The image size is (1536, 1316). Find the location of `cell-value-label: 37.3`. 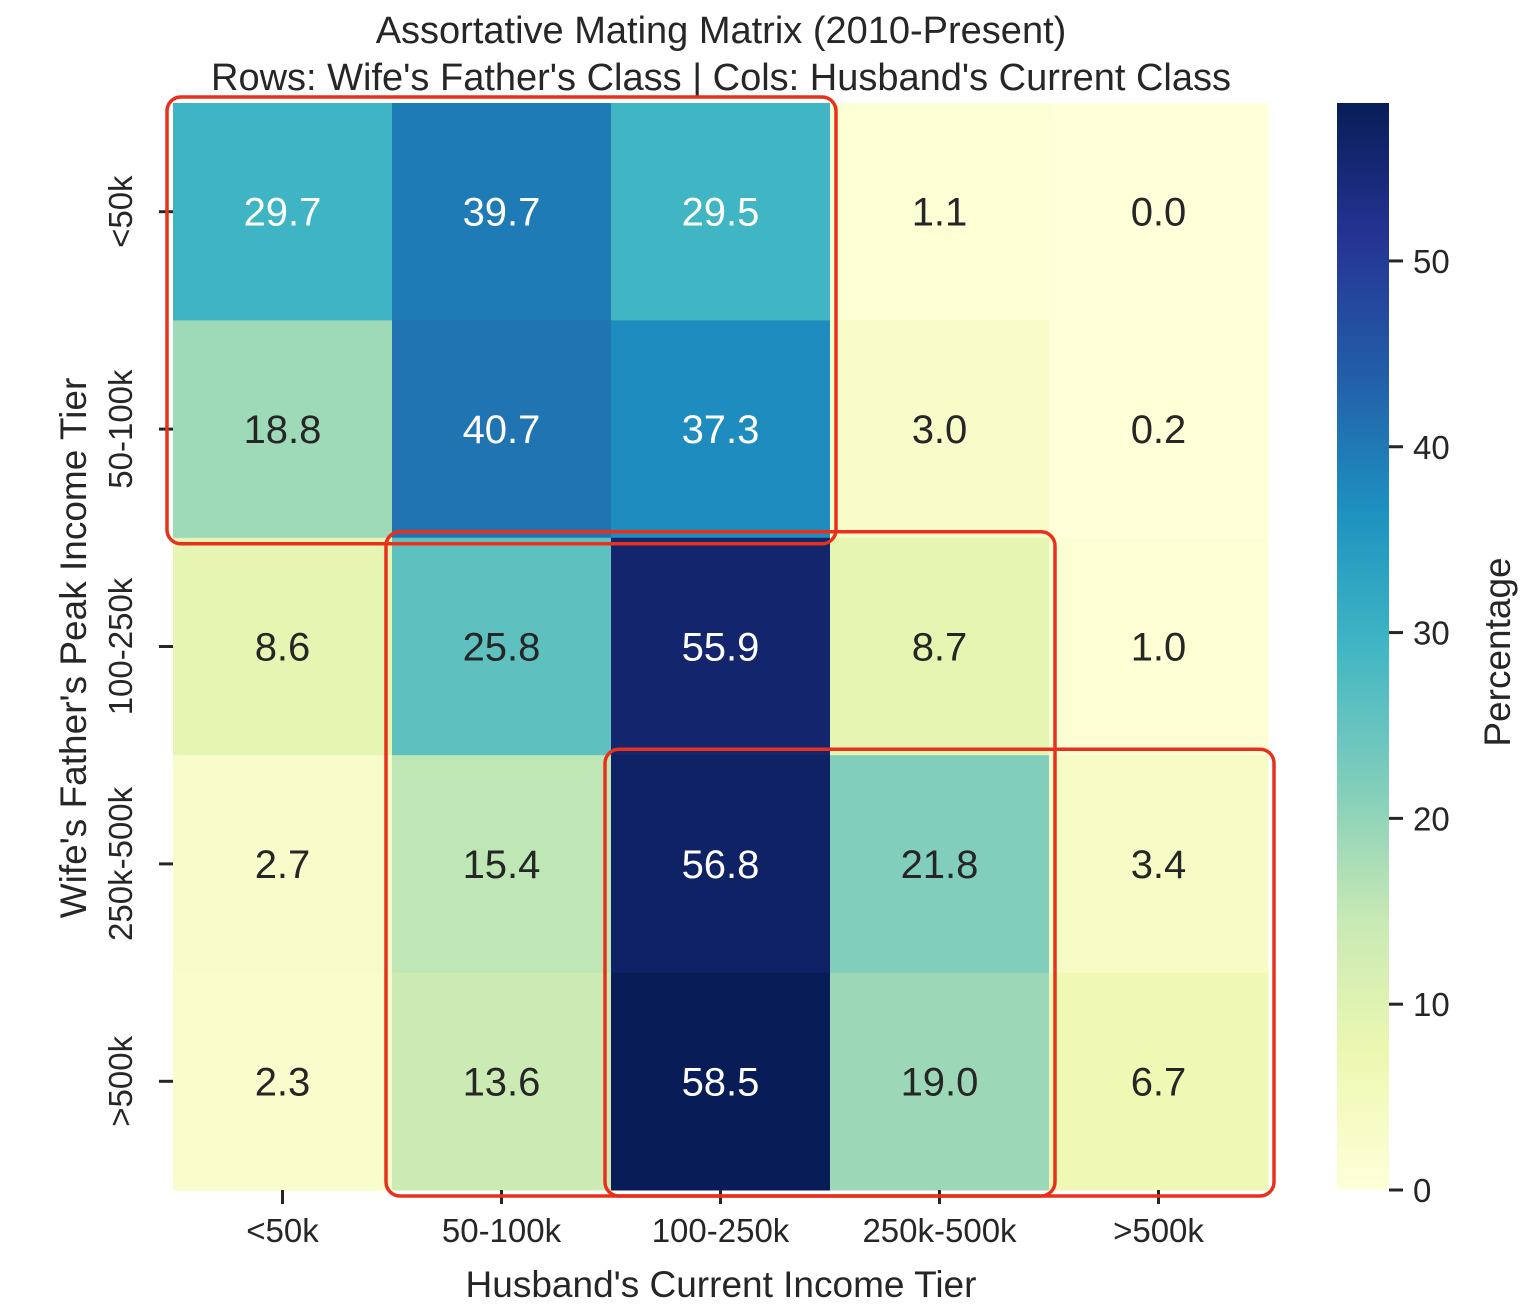

cell-value-label: 37.3 is located at coordinates (721, 430).